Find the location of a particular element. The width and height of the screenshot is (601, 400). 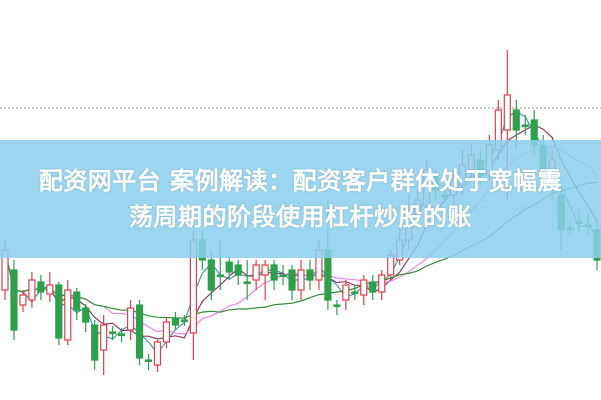

title-line-2: 荡周期的阶段使用杠杆炒股的账 is located at coordinates (300, 217).